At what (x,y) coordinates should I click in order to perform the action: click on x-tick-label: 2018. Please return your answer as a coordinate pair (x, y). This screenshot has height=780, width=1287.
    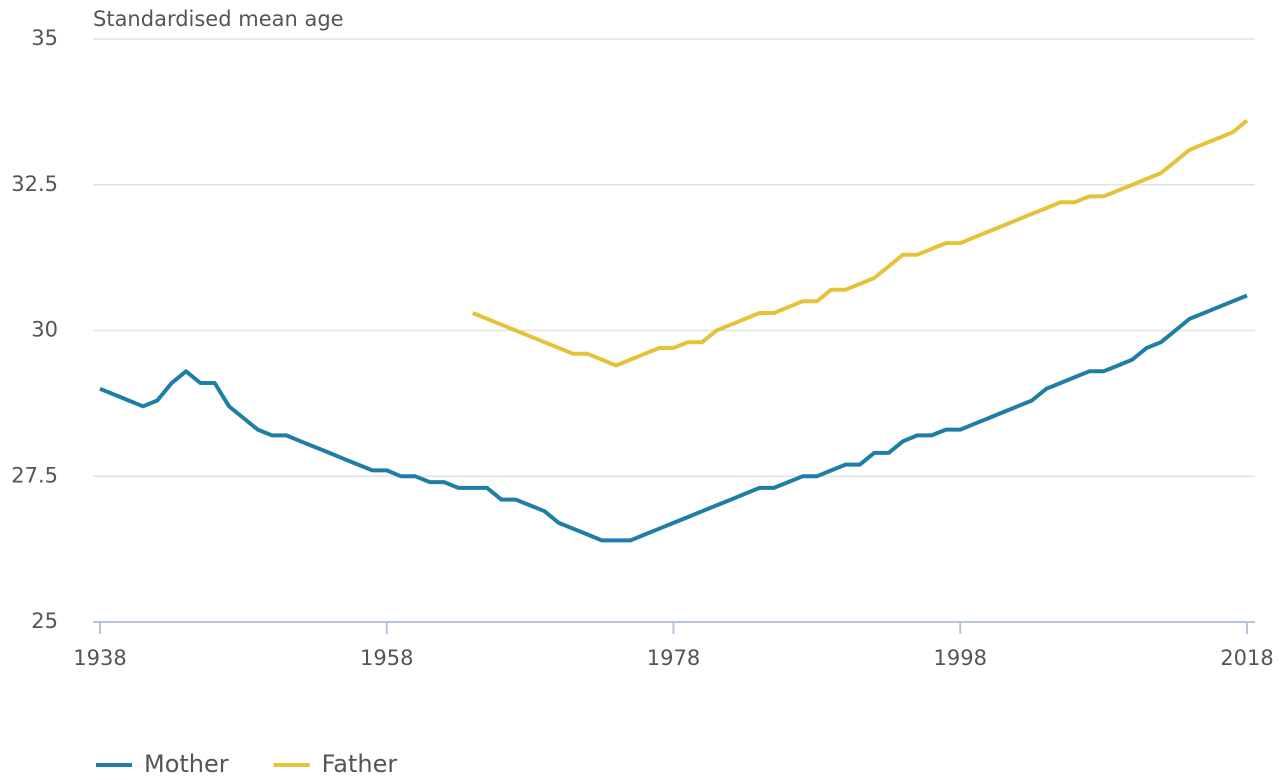
    Looking at the image, I should click on (1246, 658).